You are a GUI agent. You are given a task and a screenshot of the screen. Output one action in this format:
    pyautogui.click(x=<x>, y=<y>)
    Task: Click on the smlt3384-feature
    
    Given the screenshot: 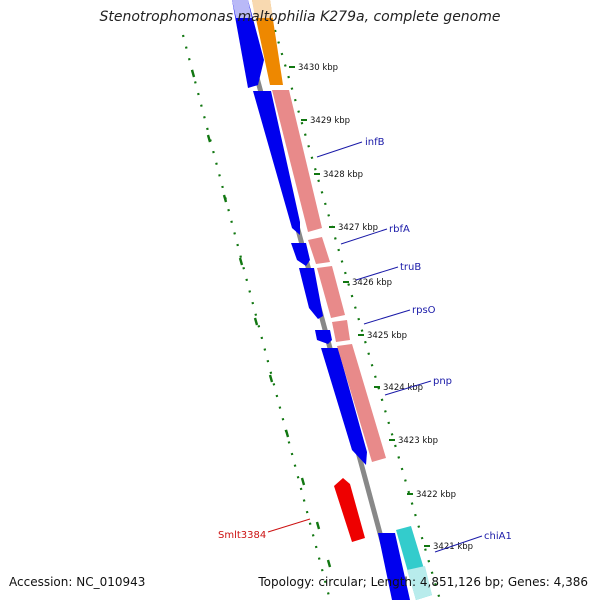 What is the action you would take?
    pyautogui.click(x=349, y=510)
    